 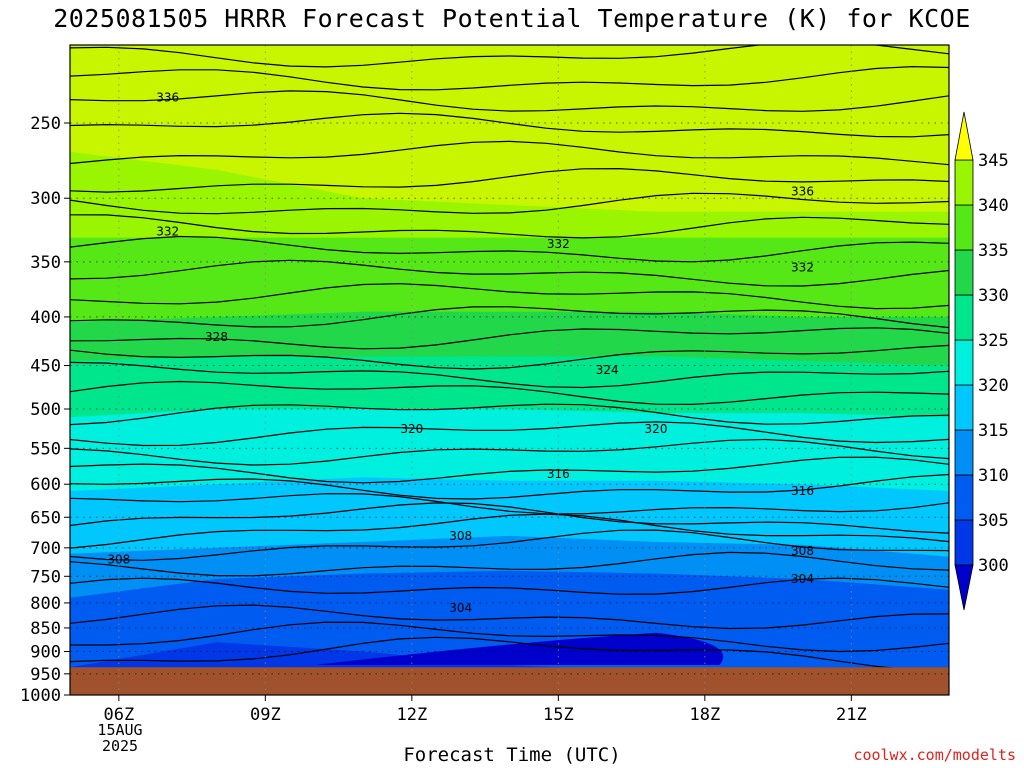 I want to click on ground-fill, so click(x=509, y=681).